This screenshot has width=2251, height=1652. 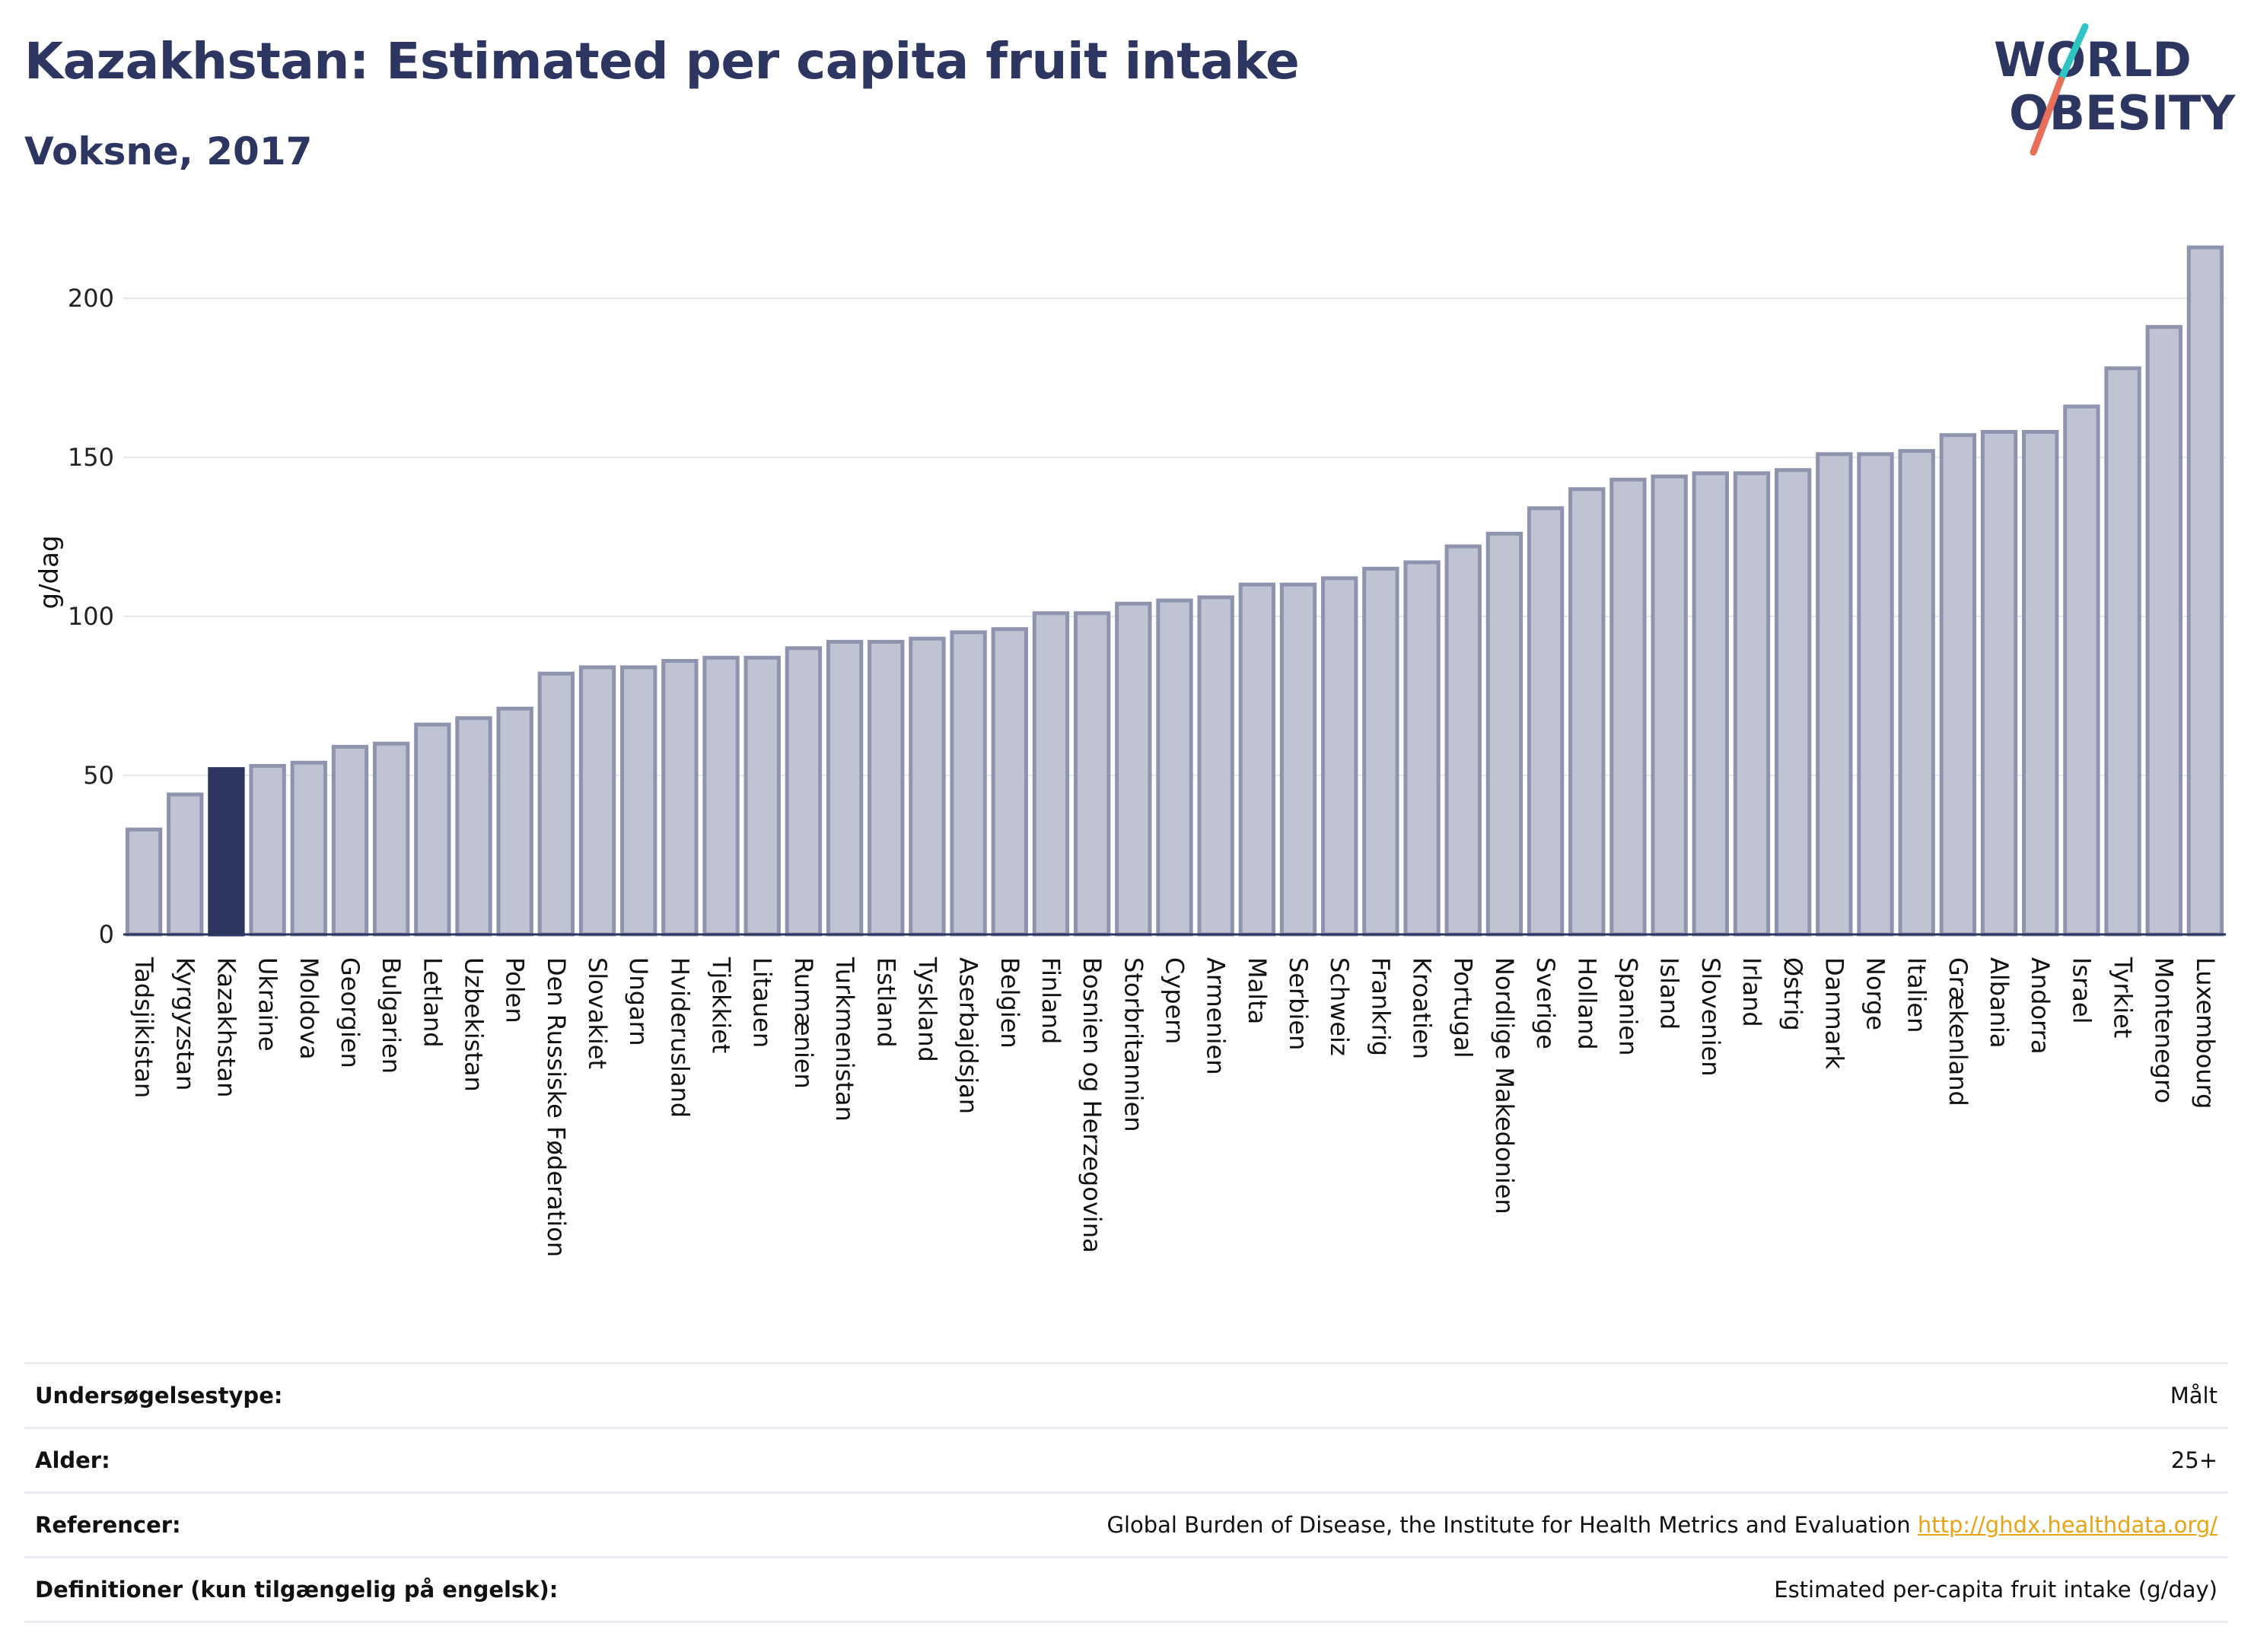 I want to click on bar-tjekkiet, so click(x=721, y=796).